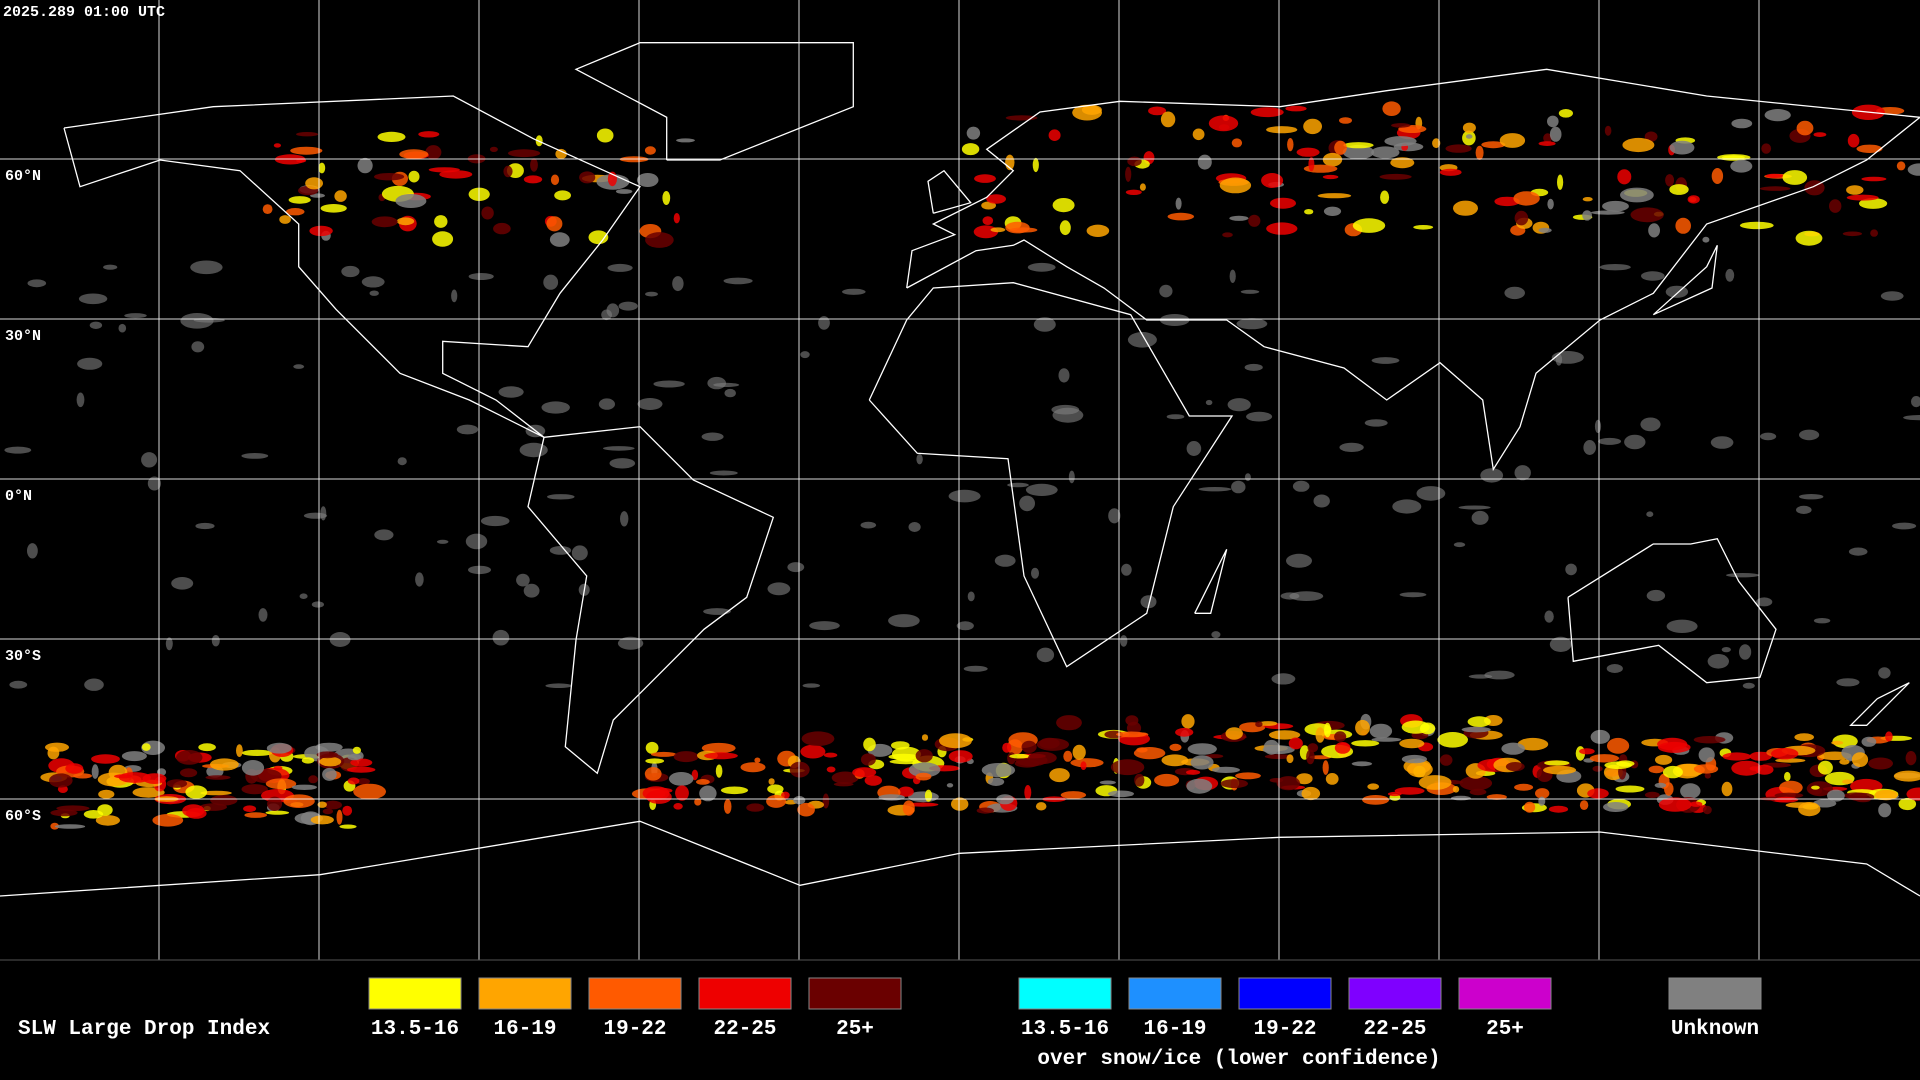 The height and width of the screenshot is (1080, 1920). Describe the element at coordinates (23, 656) in the screenshot. I see `latitude-label: 30°S` at that location.